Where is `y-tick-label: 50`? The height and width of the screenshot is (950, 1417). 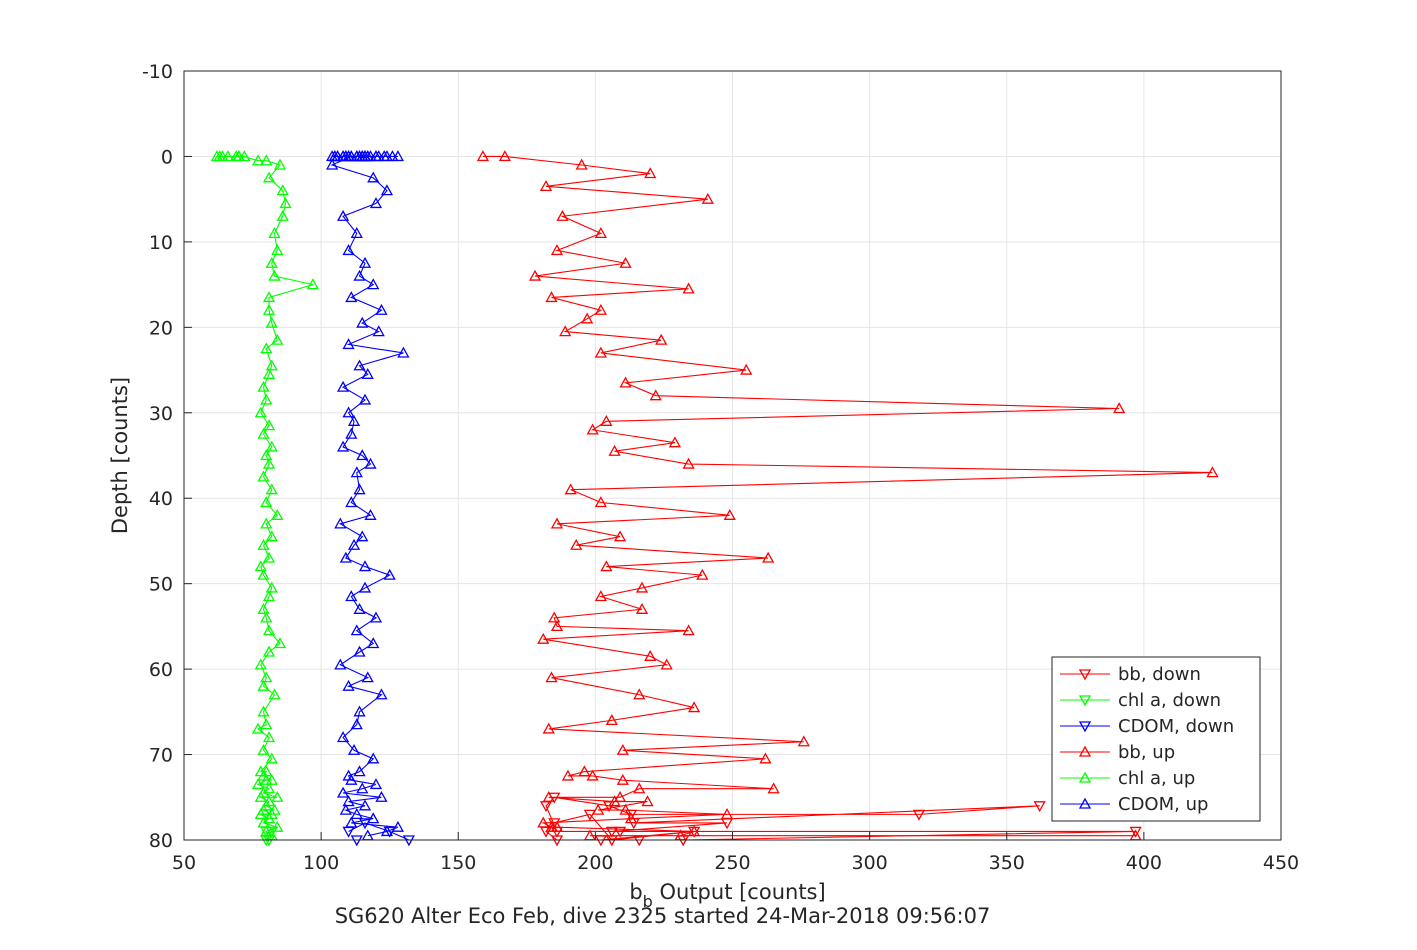 y-tick-label: 50 is located at coordinates (161, 585).